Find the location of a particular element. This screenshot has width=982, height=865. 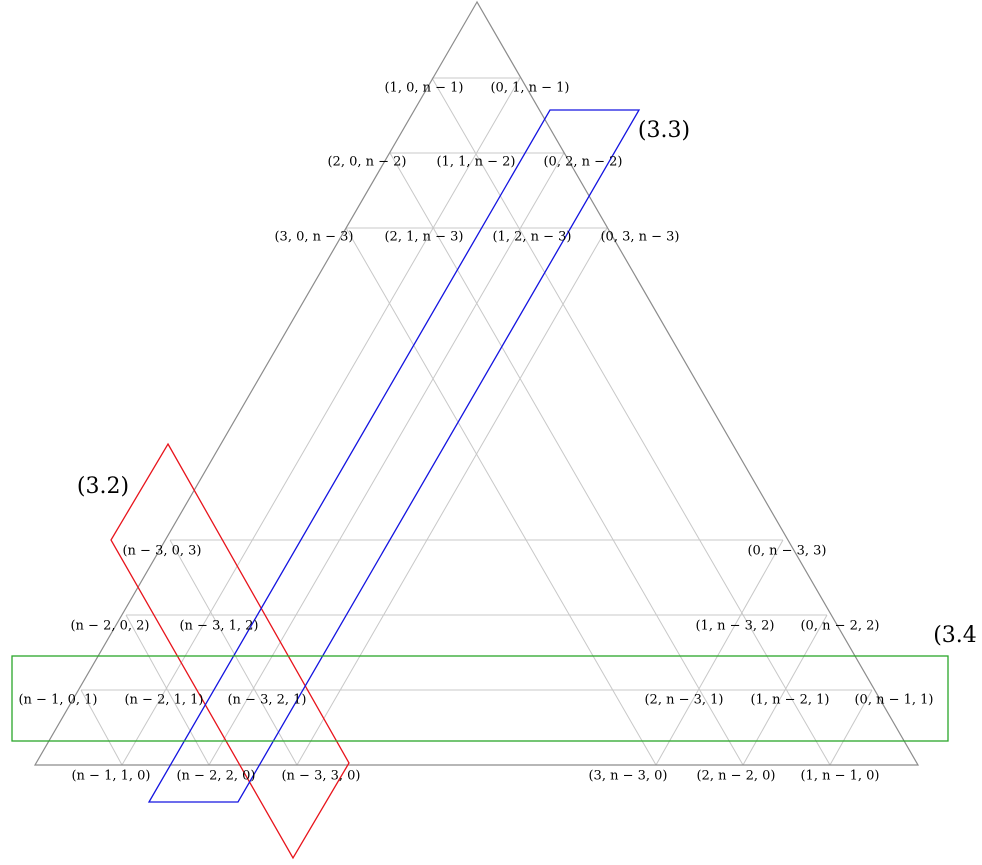

node-label: (n − 3, 1, 2) is located at coordinates (218, 626).